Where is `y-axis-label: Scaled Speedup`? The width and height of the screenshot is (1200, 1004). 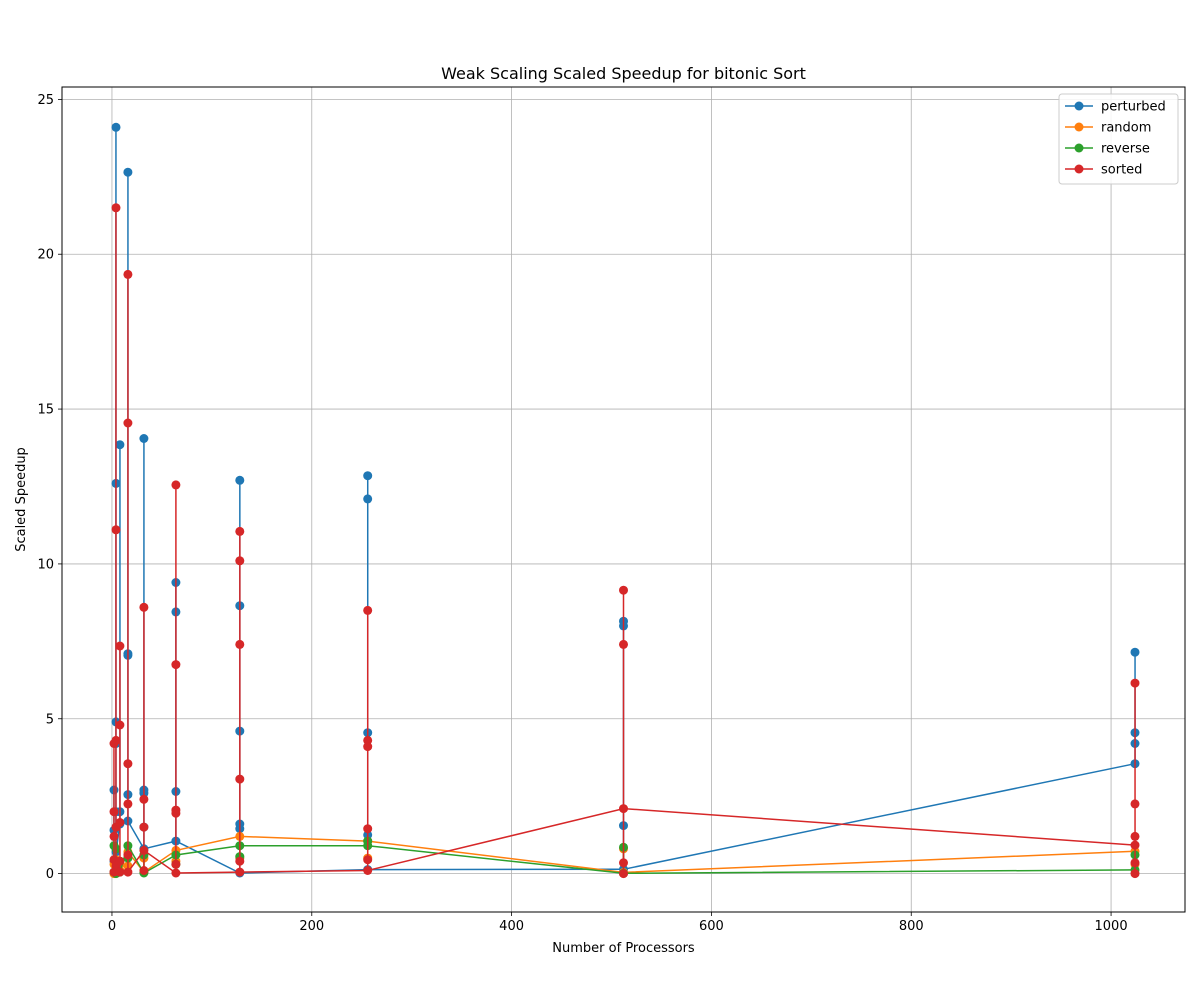
y-axis-label: Scaled Speedup is located at coordinates (21, 499).